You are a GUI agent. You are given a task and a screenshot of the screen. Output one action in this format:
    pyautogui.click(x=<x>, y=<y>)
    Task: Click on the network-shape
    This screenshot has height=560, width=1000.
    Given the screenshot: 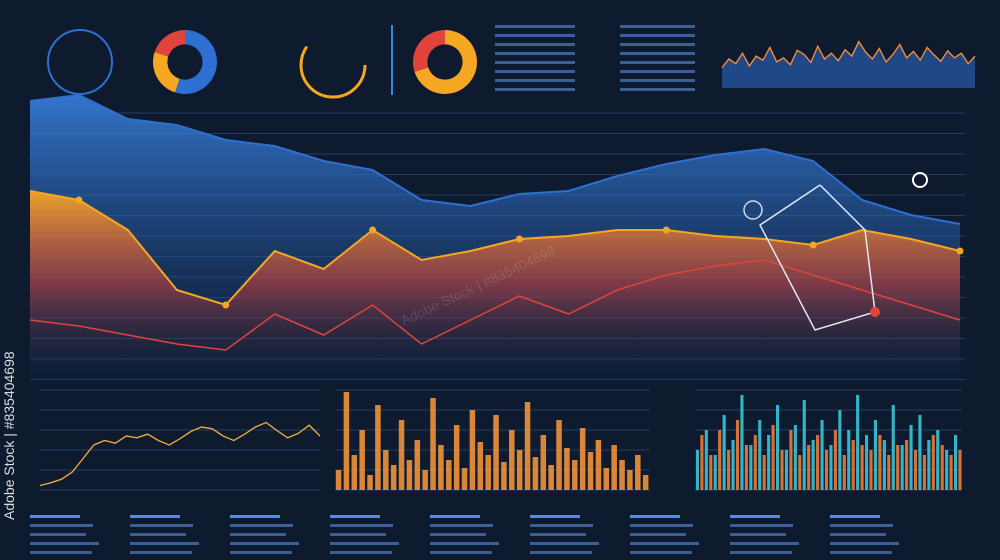 What is the action you would take?
    pyautogui.click(x=817, y=257)
    